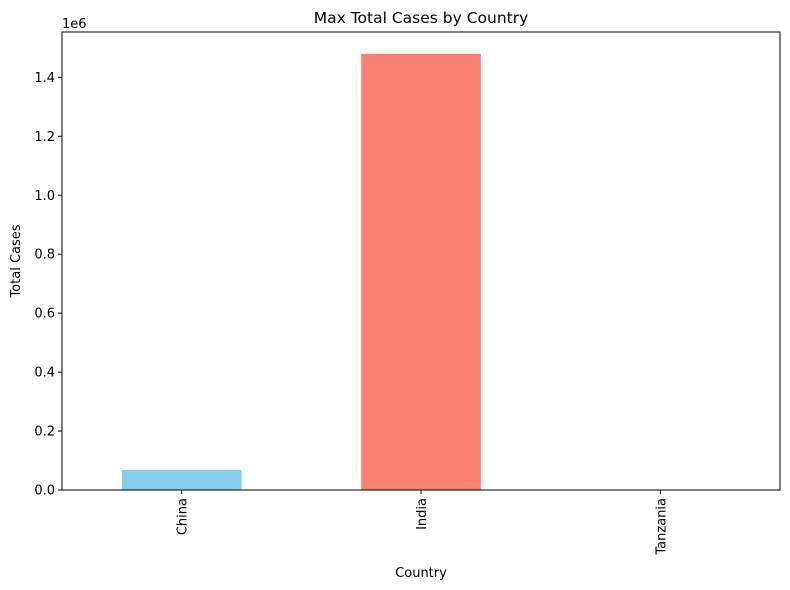 This screenshot has width=790, height=590. Describe the element at coordinates (421, 272) in the screenshot. I see `bar-india` at that location.